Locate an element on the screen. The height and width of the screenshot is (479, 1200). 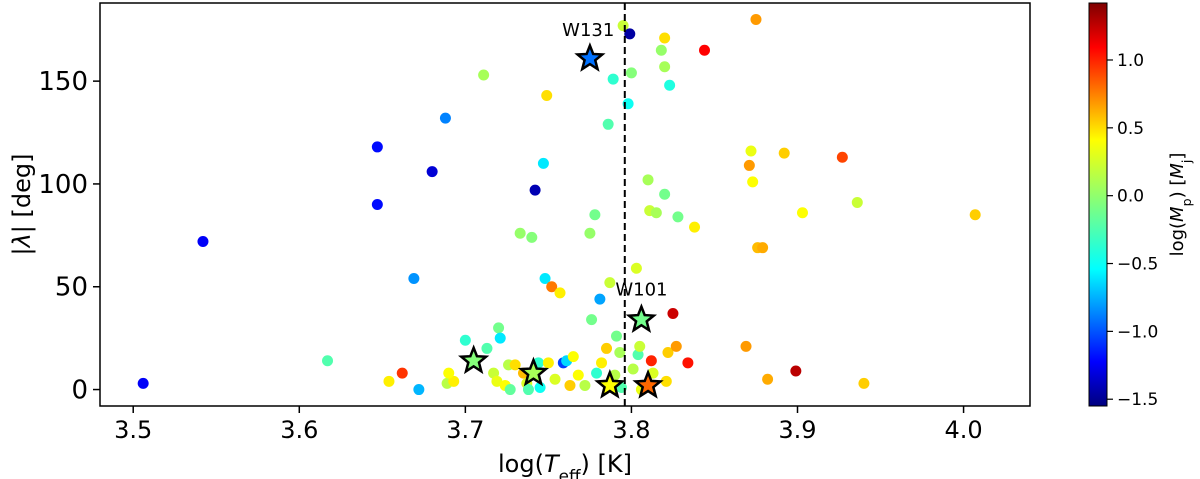
y-tick-label: 0 is located at coordinates (79, 391).